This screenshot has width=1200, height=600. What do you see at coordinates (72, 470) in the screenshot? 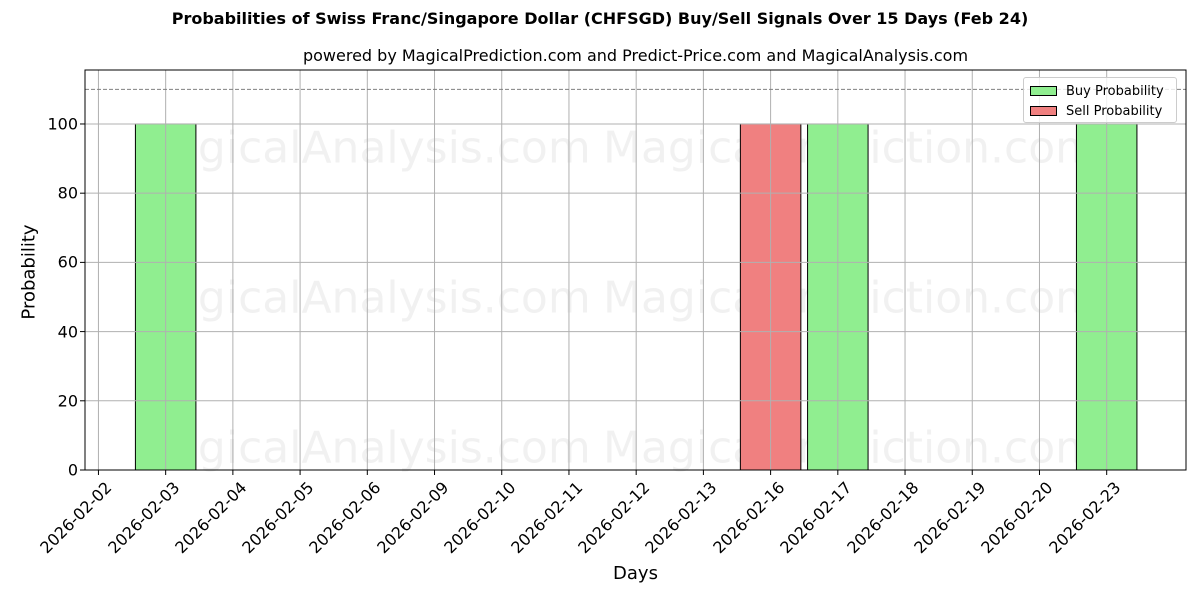
I see `y-tick-label: 0` at bounding box center [72, 470].